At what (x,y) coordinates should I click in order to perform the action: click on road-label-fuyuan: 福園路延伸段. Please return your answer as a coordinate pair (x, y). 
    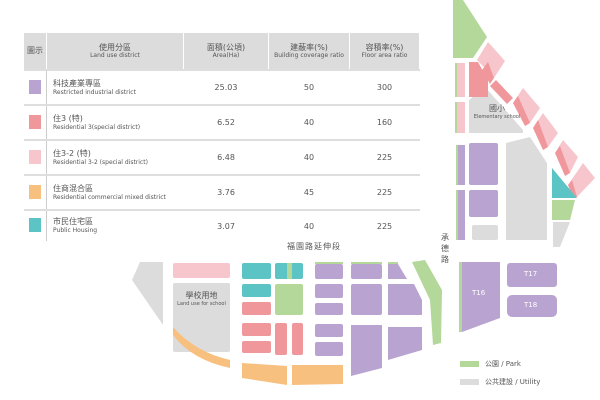
    Looking at the image, I should click on (314, 246).